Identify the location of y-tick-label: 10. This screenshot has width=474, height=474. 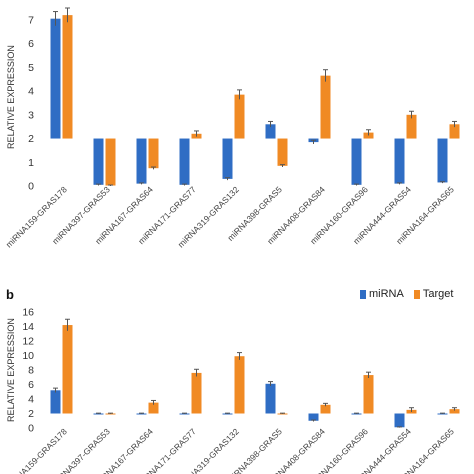
(28, 356).